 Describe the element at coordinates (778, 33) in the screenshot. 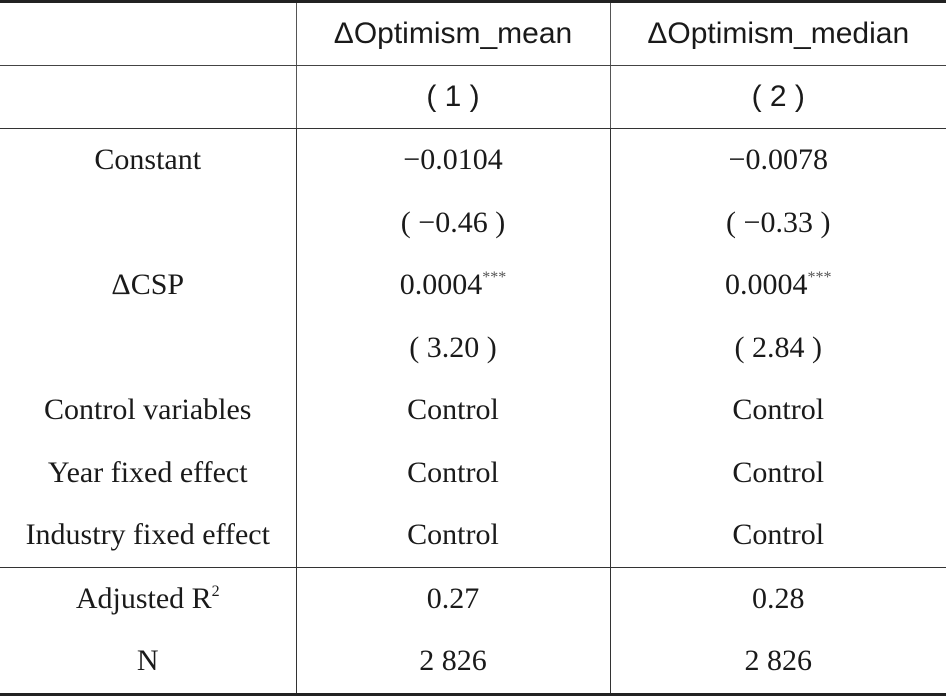

I see `header-optimism-median: ΔOptimism_median` at that location.